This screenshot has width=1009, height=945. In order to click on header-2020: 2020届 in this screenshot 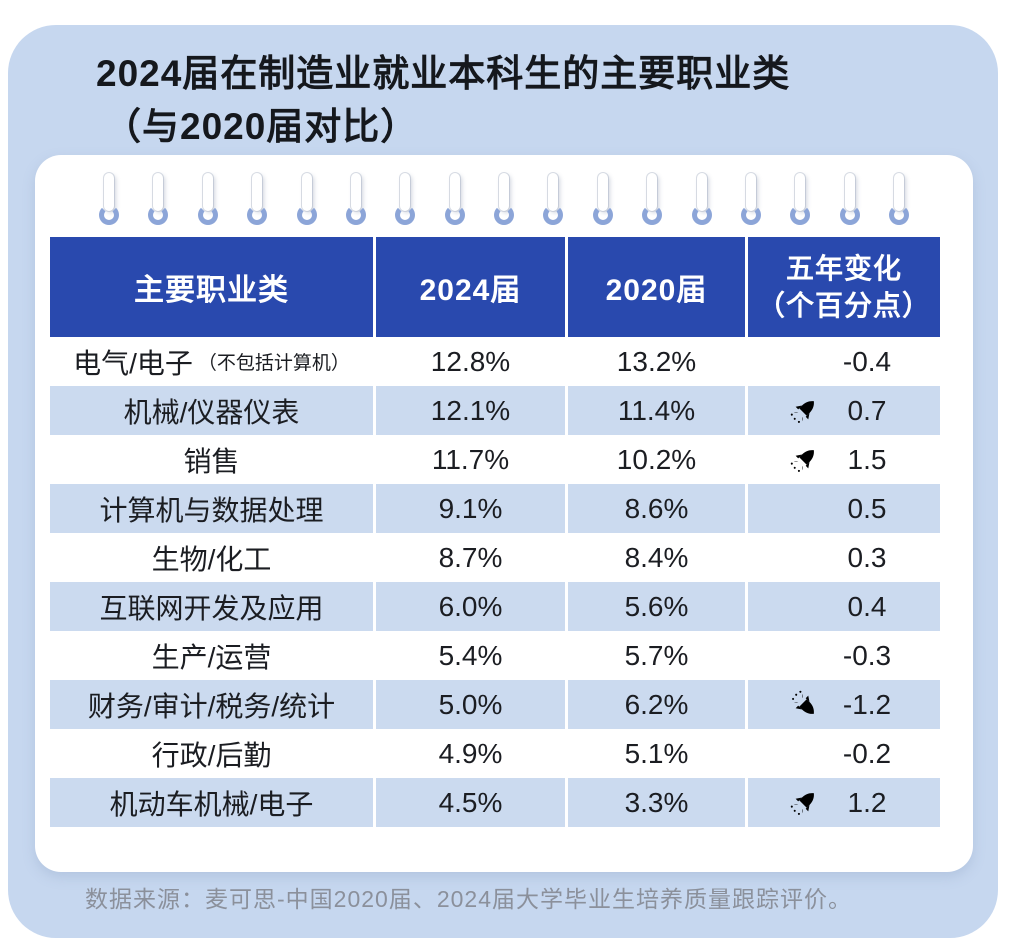, I will do `click(655, 287)`.